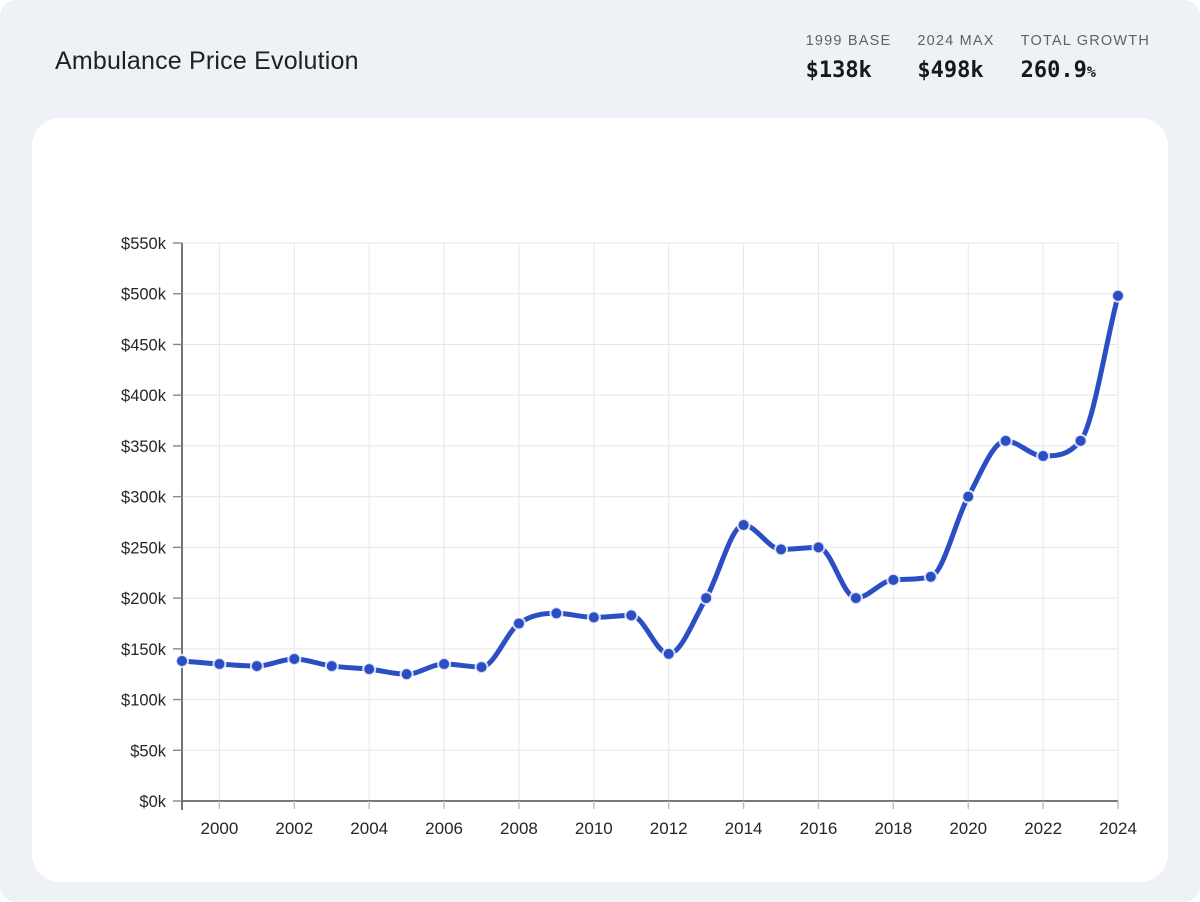  Describe the element at coordinates (956, 41) in the screenshot. I see `stat-label: 2024 MAX` at that location.